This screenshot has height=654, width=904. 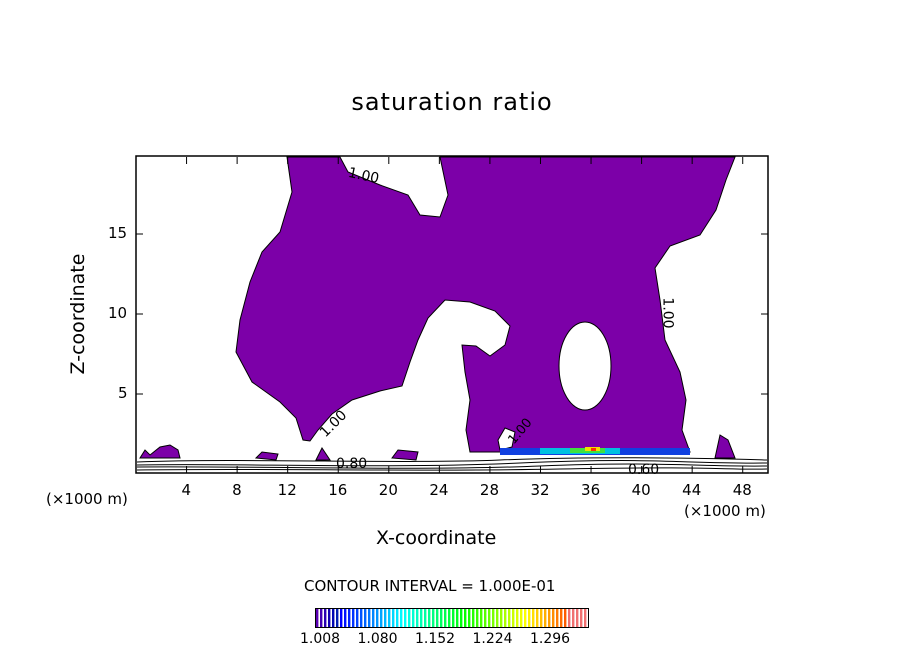 I want to click on x-tick-label: 24, so click(x=439, y=490).